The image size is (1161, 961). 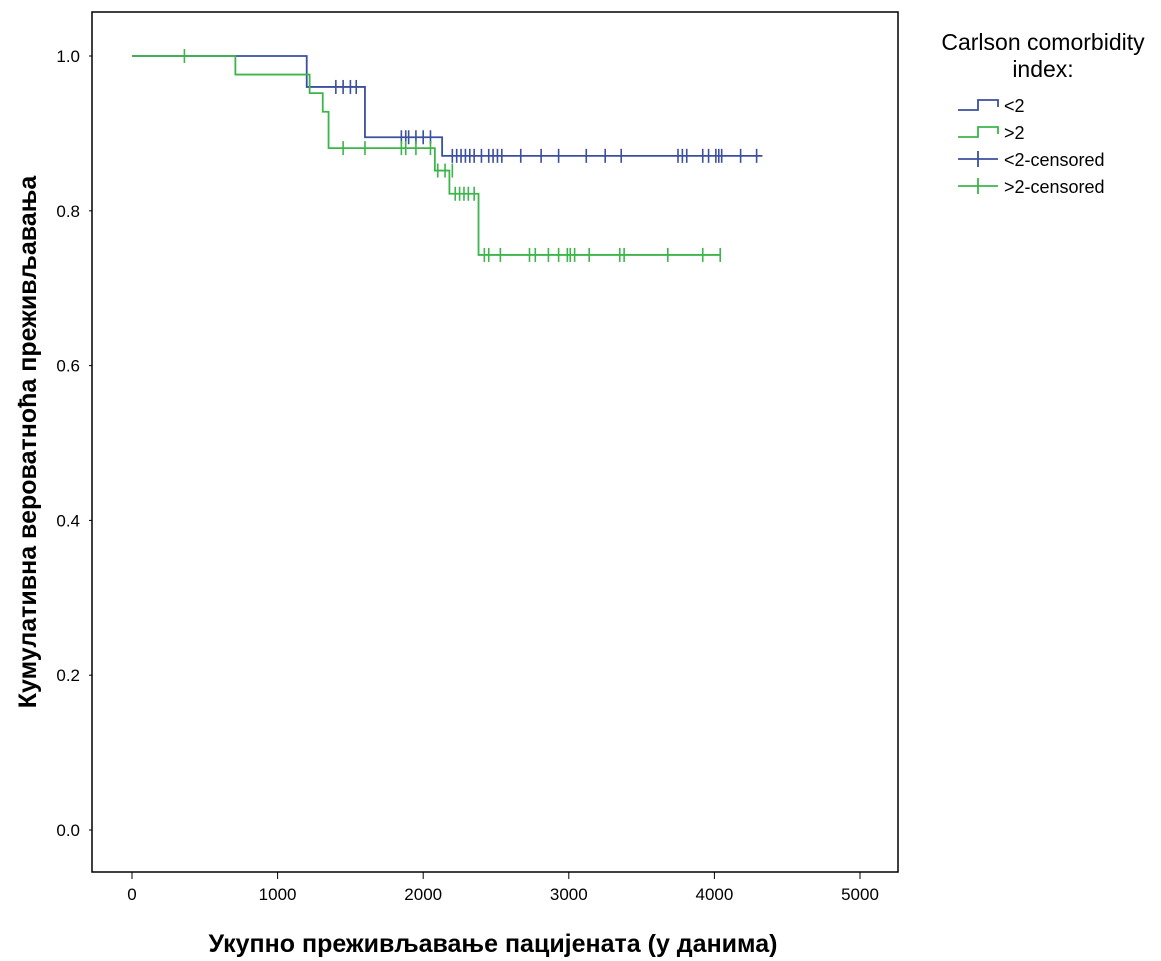 I want to click on y-tick-label: 0.6, so click(x=68, y=366).